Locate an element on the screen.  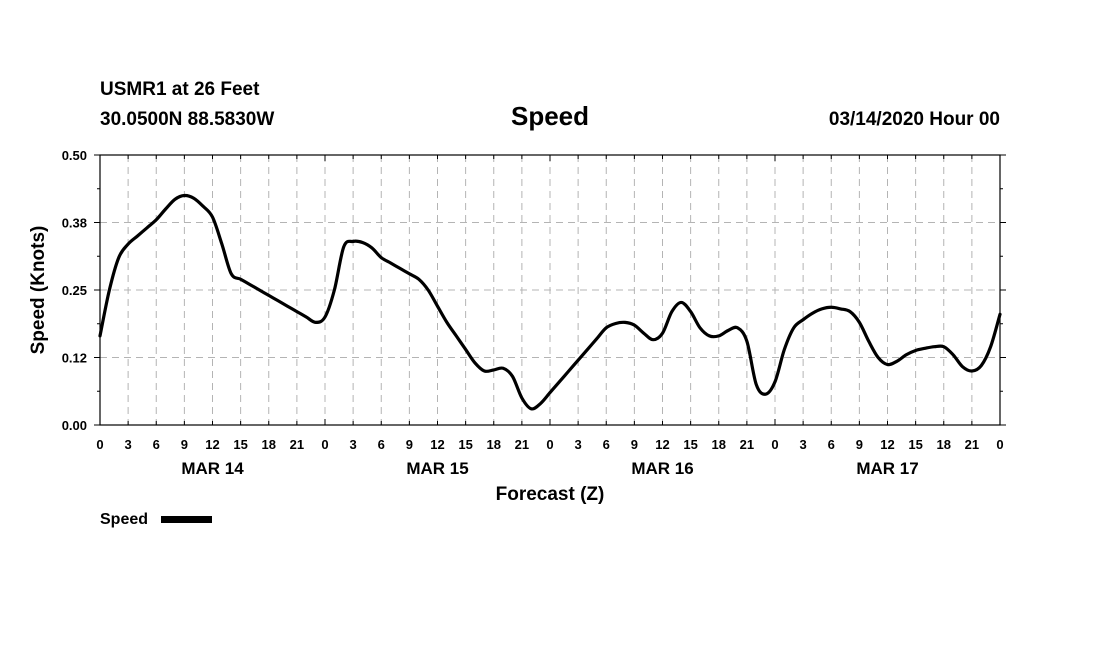
y-tick-label: 0.50 is located at coordinates (74, 155).